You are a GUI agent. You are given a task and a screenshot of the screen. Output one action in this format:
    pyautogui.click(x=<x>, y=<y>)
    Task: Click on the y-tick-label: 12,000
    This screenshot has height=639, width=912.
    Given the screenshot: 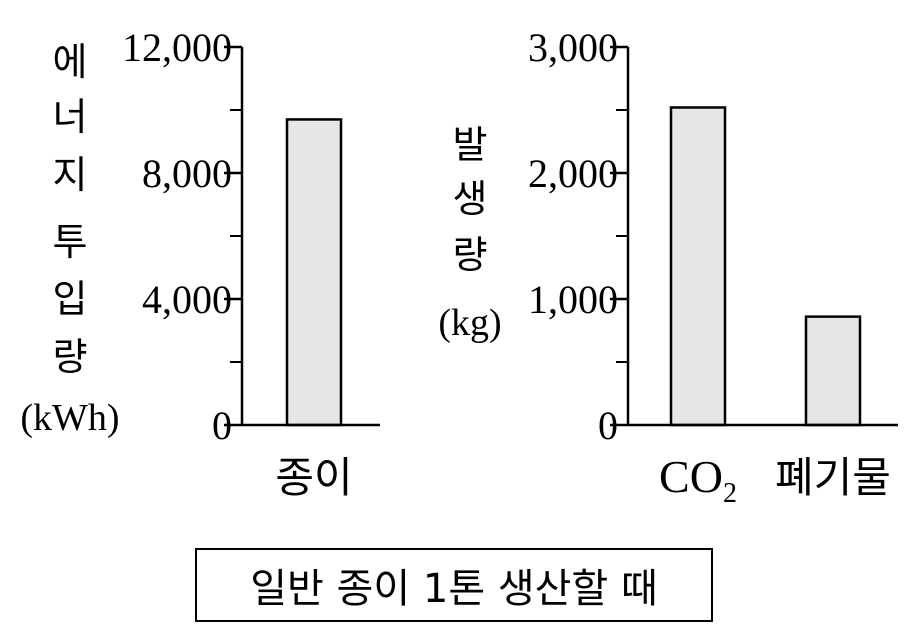 What is the action you would take?
    pyautogui.click(x=177, y=47)
    